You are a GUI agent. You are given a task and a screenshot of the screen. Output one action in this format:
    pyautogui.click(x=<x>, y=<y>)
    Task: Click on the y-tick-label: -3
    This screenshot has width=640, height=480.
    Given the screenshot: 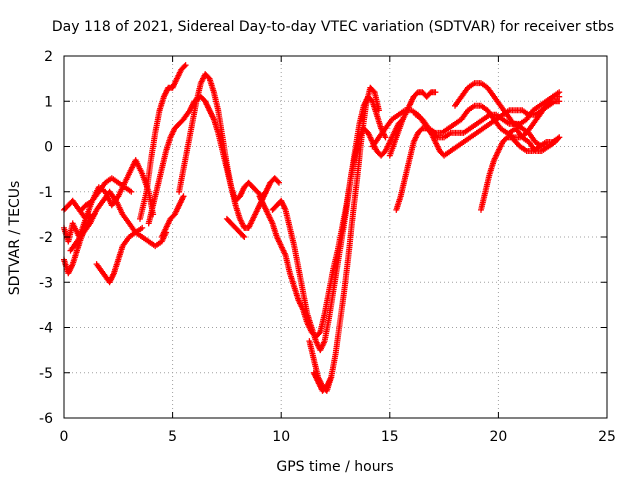 What is the action you would take?
    pyautogui.click(x=46, y=283)
    